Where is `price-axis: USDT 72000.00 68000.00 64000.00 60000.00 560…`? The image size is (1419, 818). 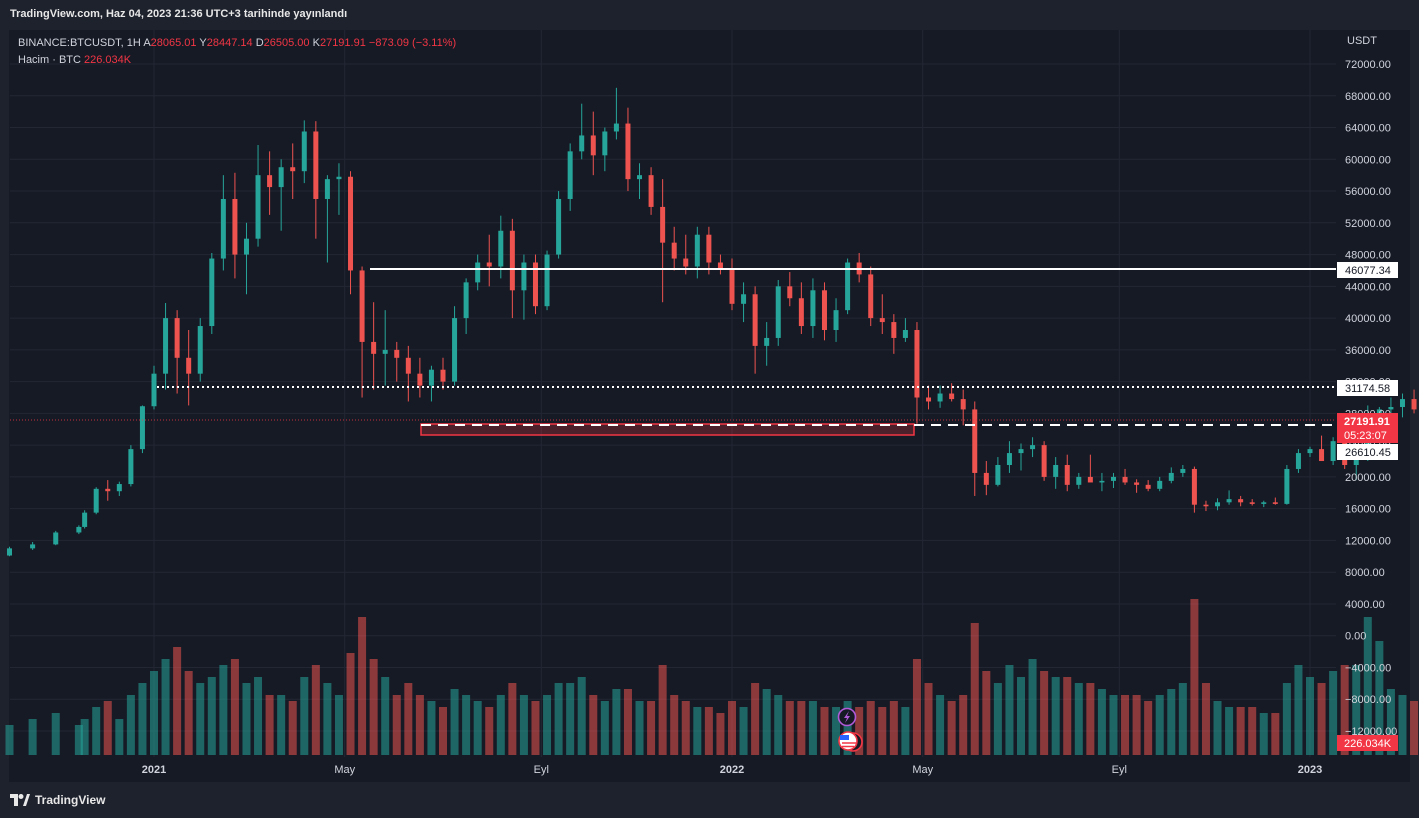 price-axis: USDT 72000.00 68000.00 64000.00 60000.00 560… is located at coordinates (1371, 386).